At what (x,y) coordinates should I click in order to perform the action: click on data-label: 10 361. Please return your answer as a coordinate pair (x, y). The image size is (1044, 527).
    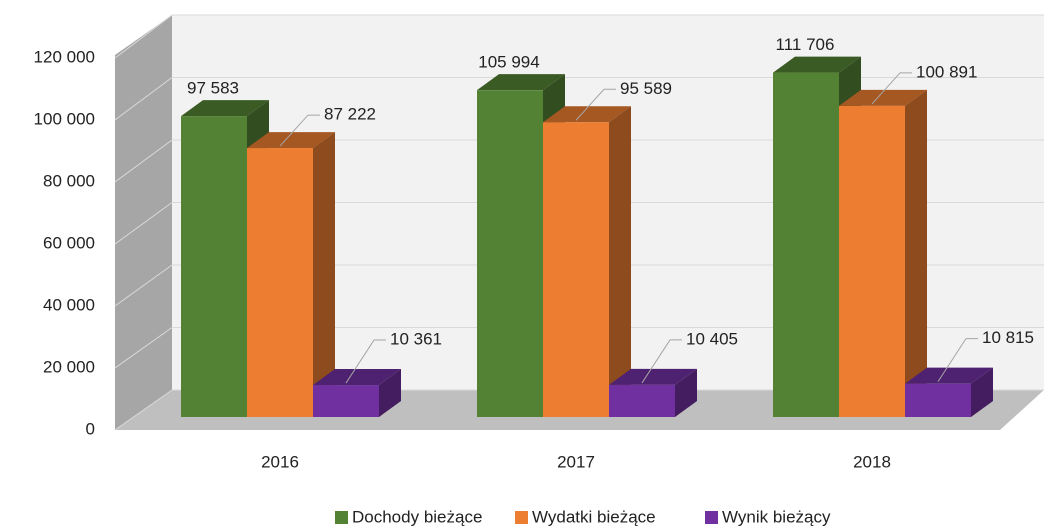
    Looking at the image, I should click on (416, 339).